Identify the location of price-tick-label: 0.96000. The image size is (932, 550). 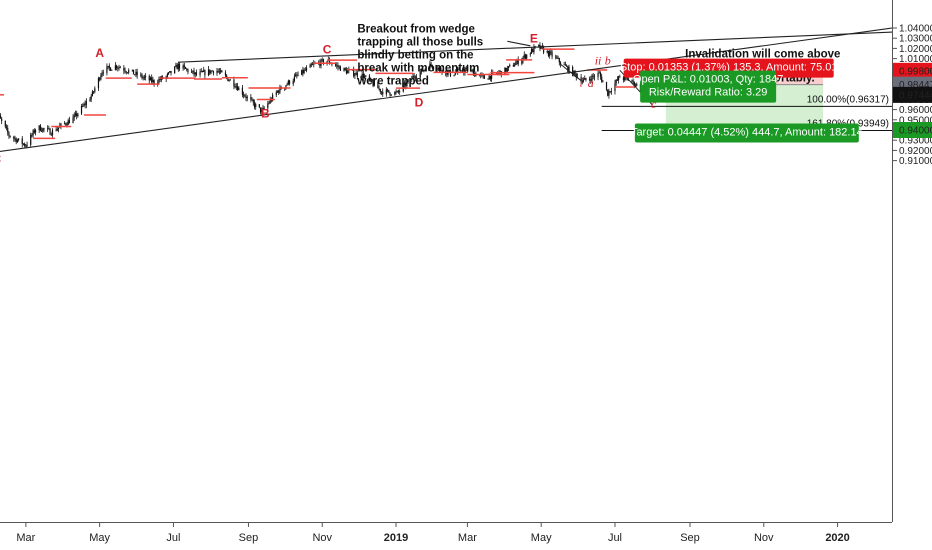
(915, 110).